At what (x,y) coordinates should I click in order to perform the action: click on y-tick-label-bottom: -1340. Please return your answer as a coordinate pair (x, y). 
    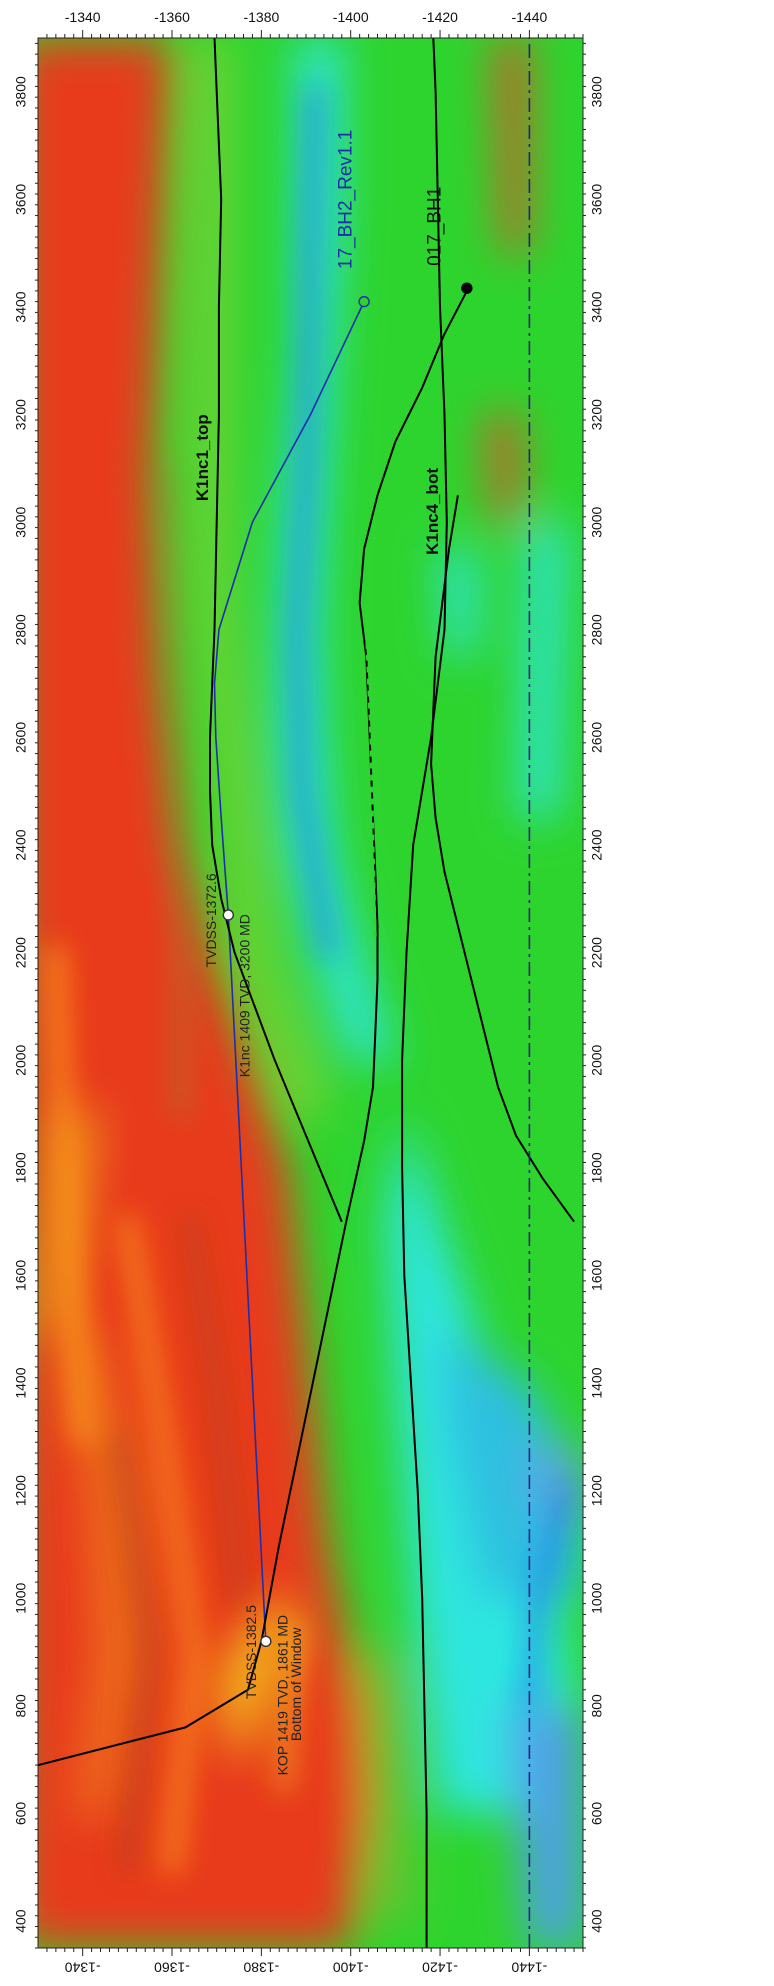
    Looking at the image, I should click on (83, 1967).